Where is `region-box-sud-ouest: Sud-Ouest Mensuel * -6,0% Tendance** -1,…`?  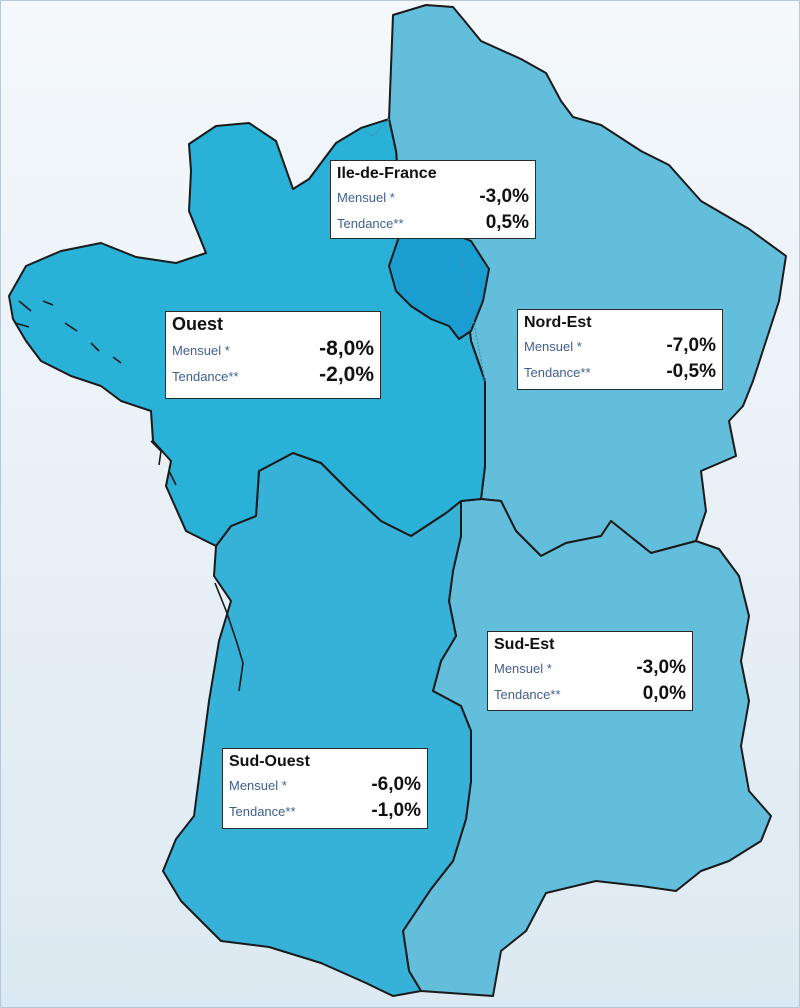 region-box-sud-ouest: Sud-Ouest Mensuel * -6,0% Tendance** -1,… is located at coordinates (325, 788).